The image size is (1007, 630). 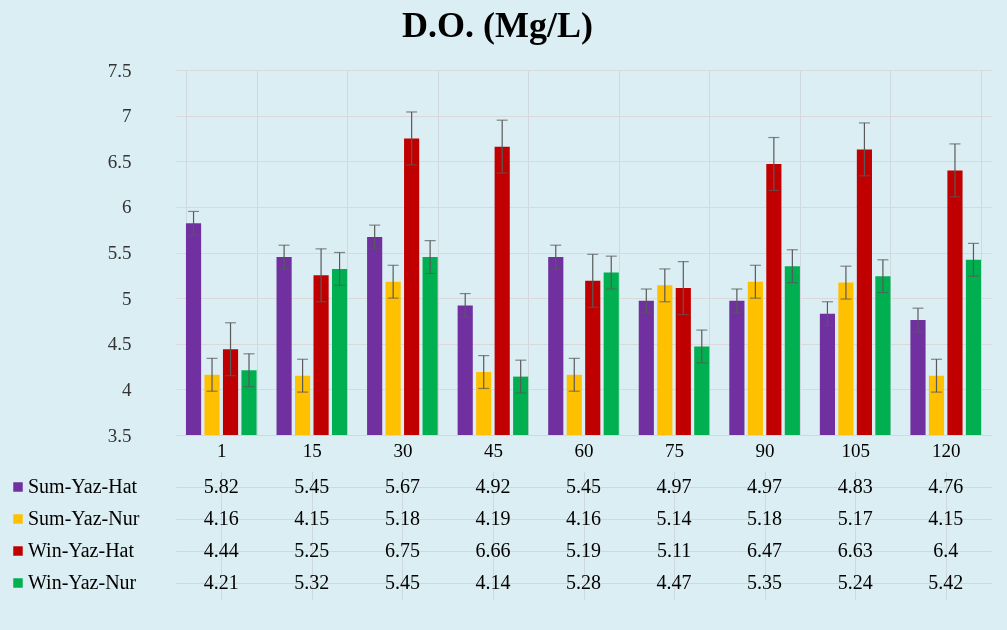 What do you see at coordinates (127, 389) in the screenshot?
I see `y-tick-label: 4` at bounding box center [127, 389].